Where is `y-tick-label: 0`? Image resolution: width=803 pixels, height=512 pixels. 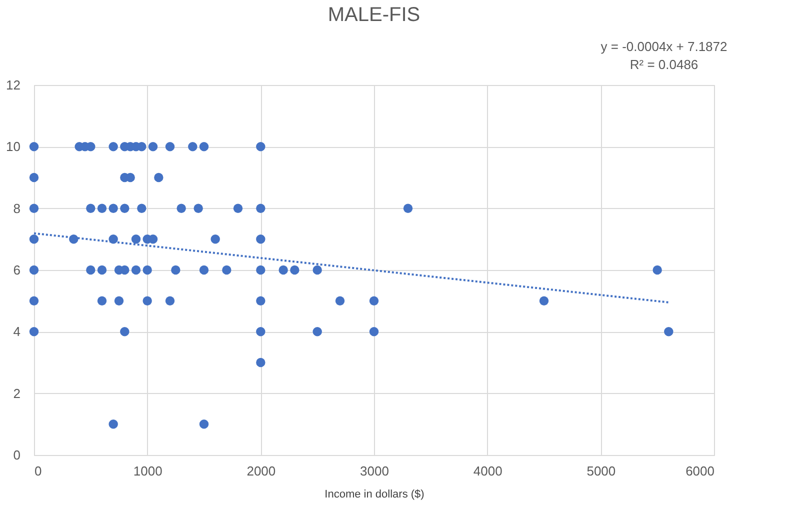
y-tick-label: 0 is located at coordinates (16, 455).